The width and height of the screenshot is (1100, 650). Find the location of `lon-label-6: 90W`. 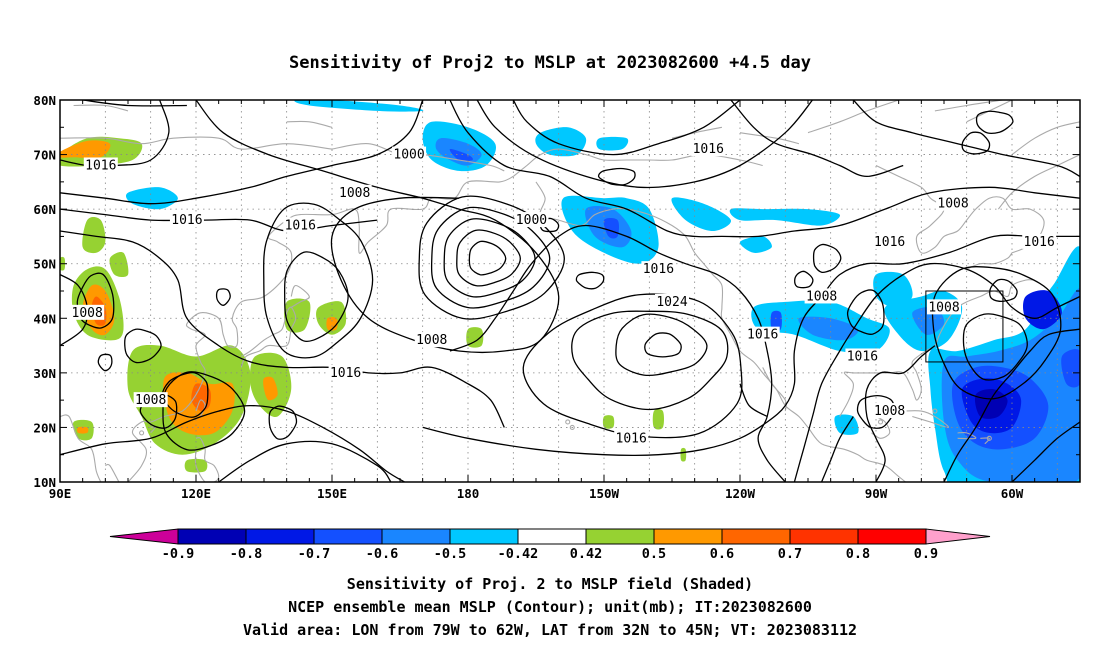

lon-label-6: 90W is located at coordinates (876, 493).